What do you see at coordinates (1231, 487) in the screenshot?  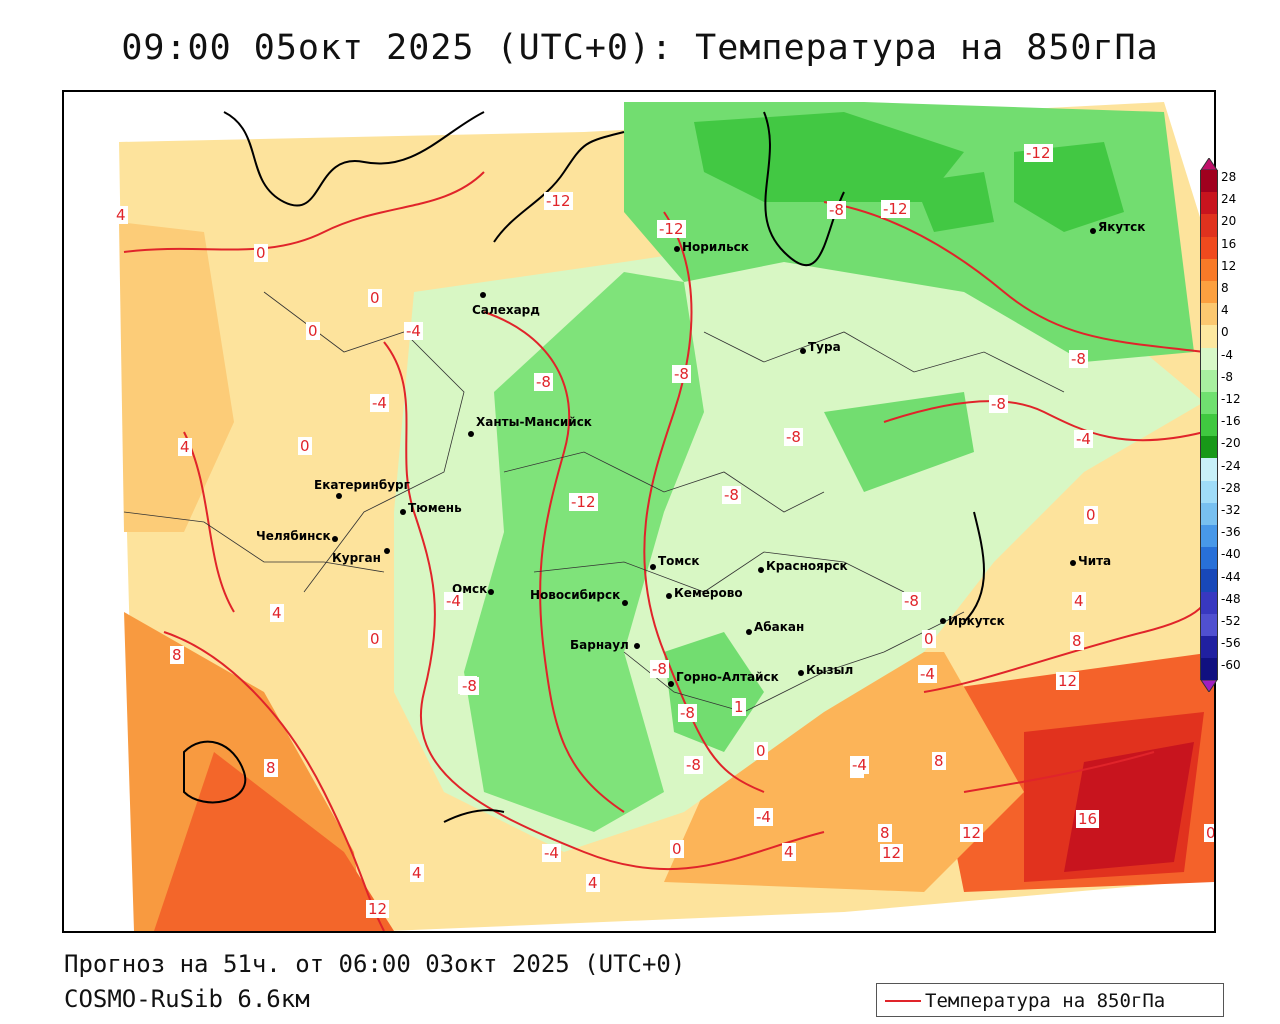 I see `colorbar-tick-label: -28` at bounding box center [1231, 487].